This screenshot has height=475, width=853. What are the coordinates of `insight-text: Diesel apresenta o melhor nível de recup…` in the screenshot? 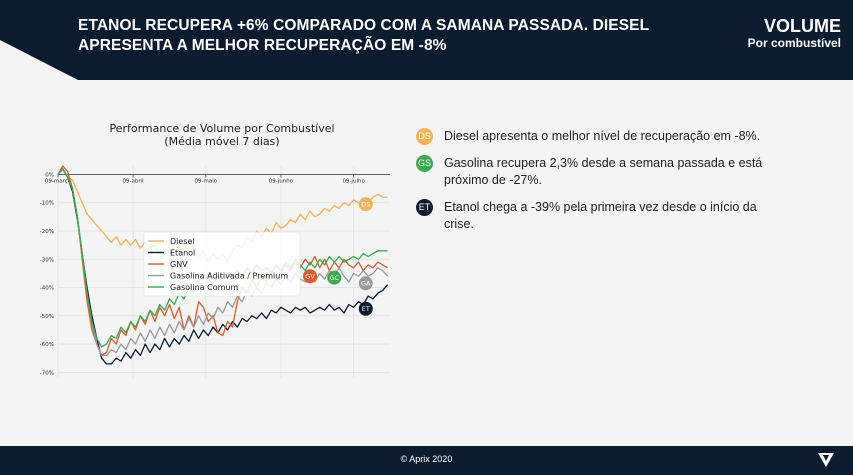 It's located at (602, 136).